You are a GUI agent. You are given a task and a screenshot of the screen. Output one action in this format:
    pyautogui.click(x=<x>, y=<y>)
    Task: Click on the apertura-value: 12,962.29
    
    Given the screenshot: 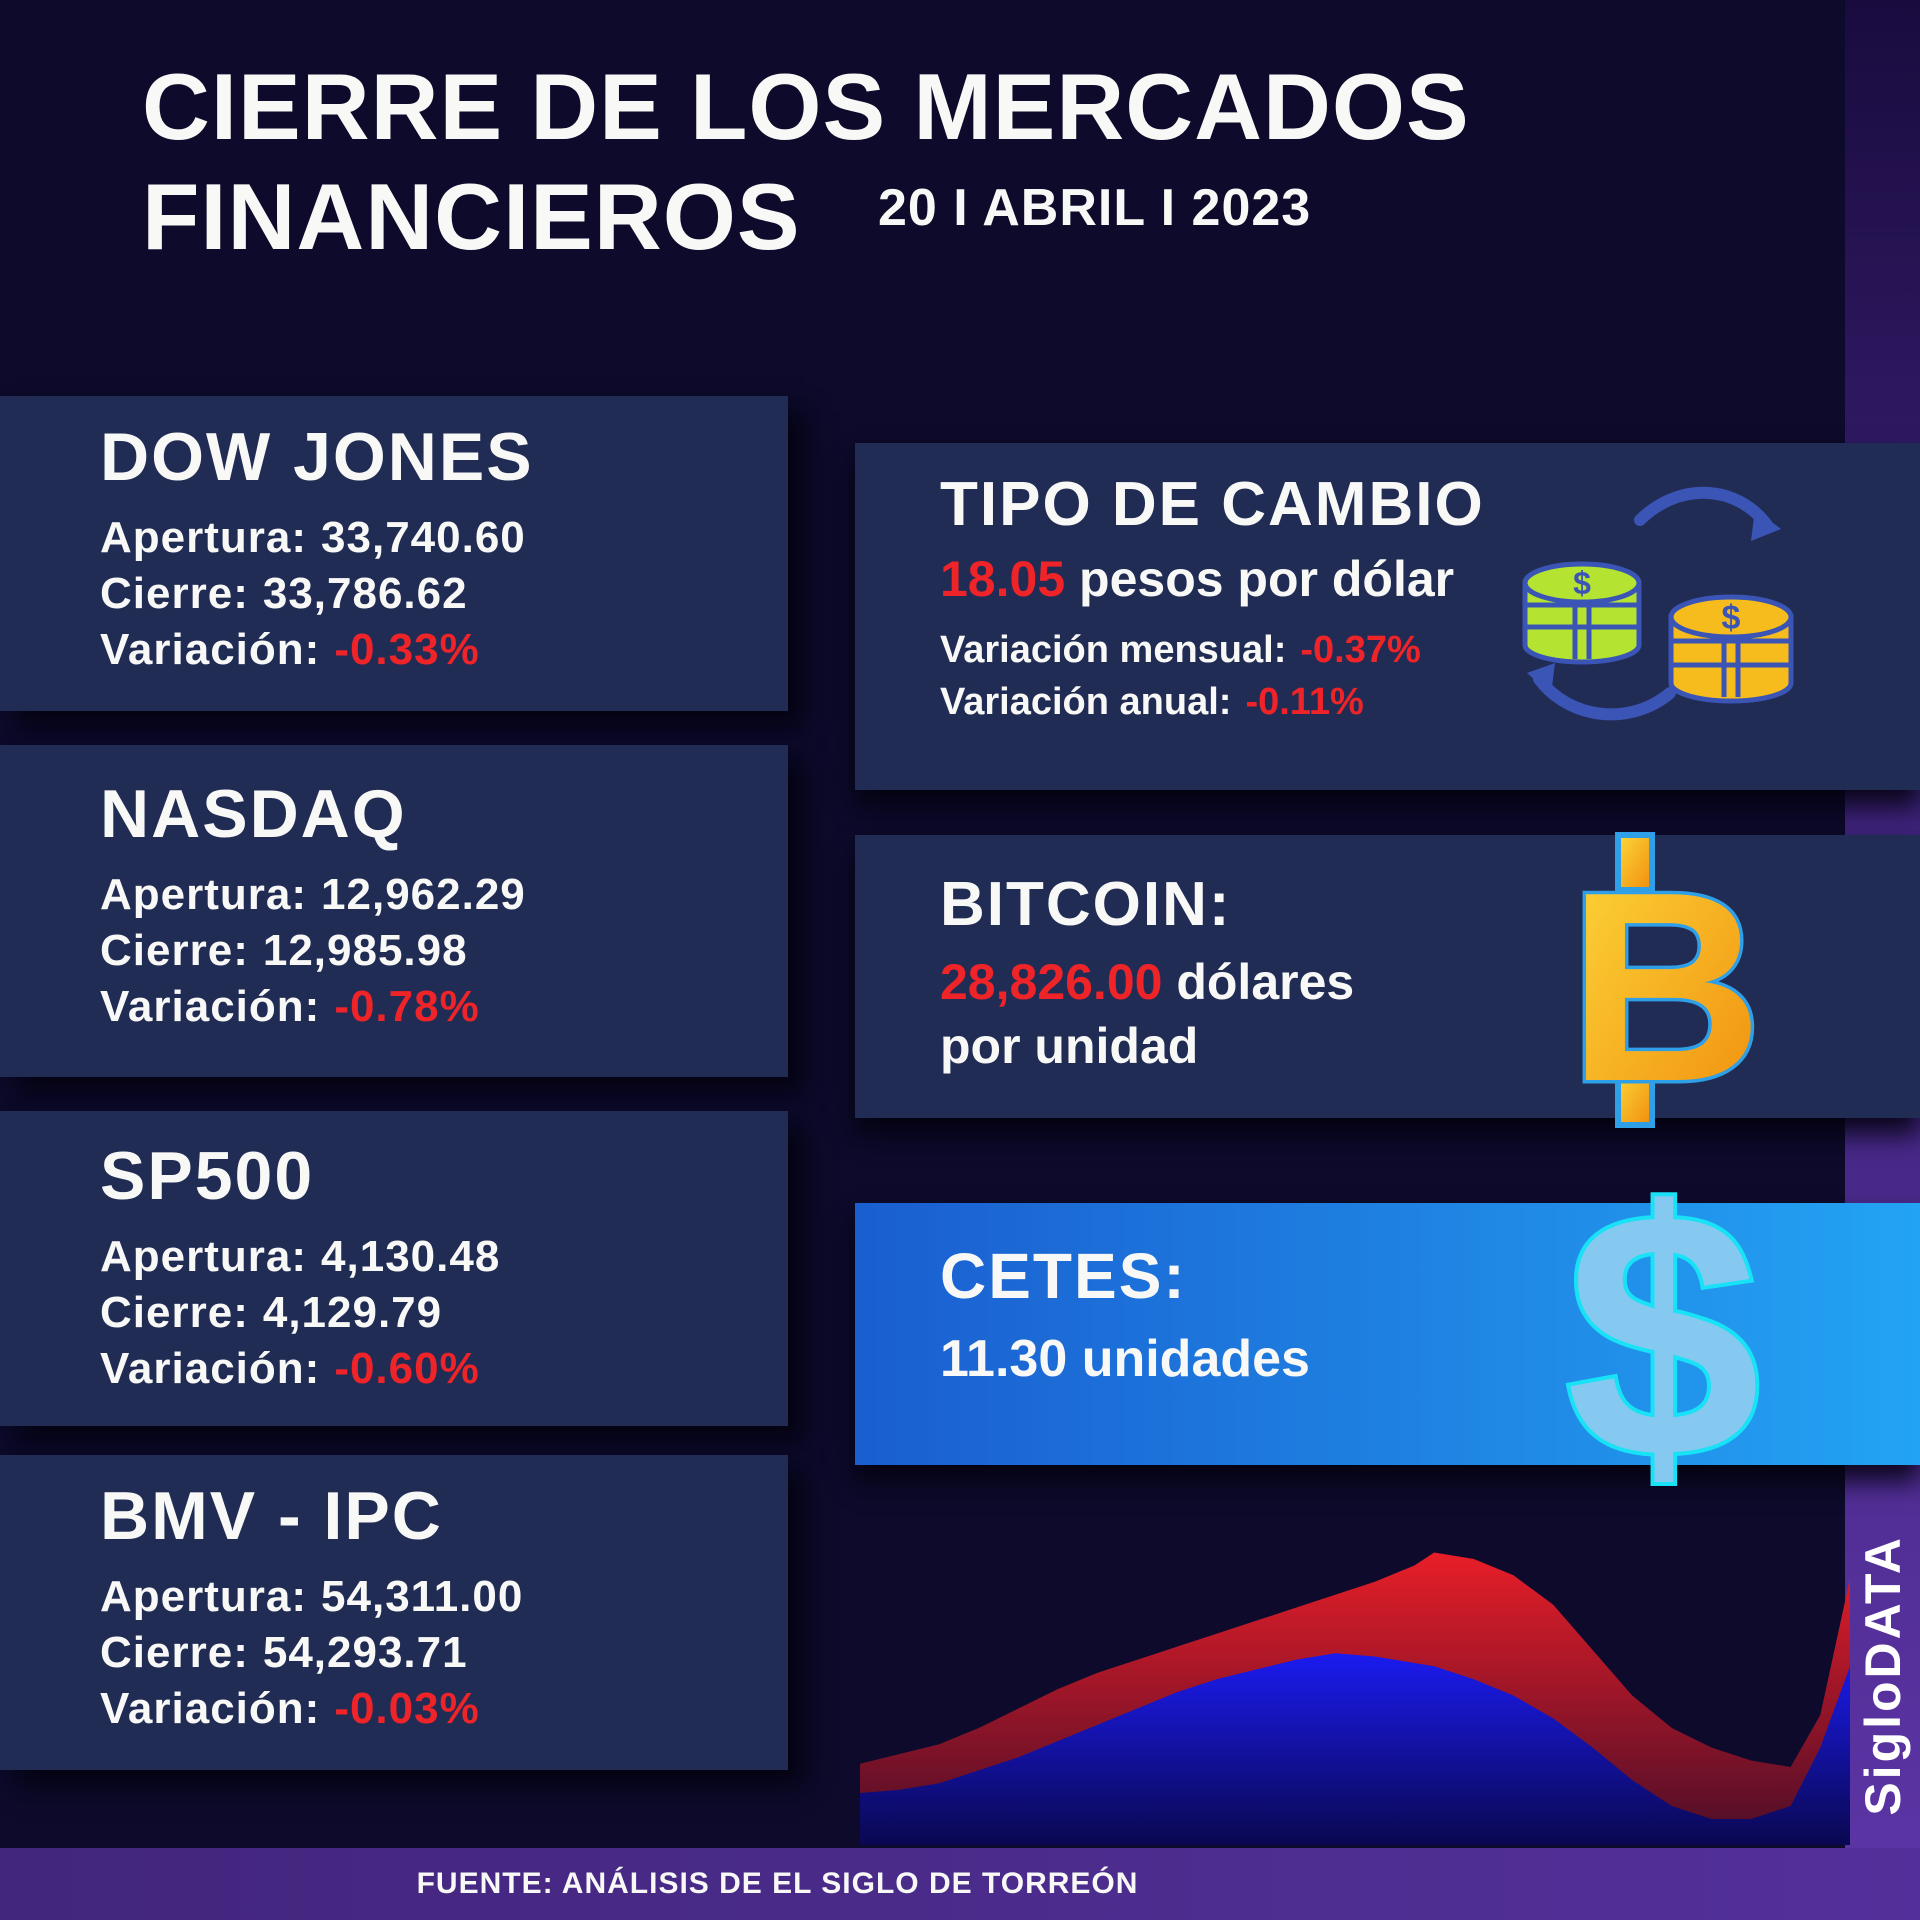 What is the action you would take?
    pyautogui.click(x=423, y=894)
    